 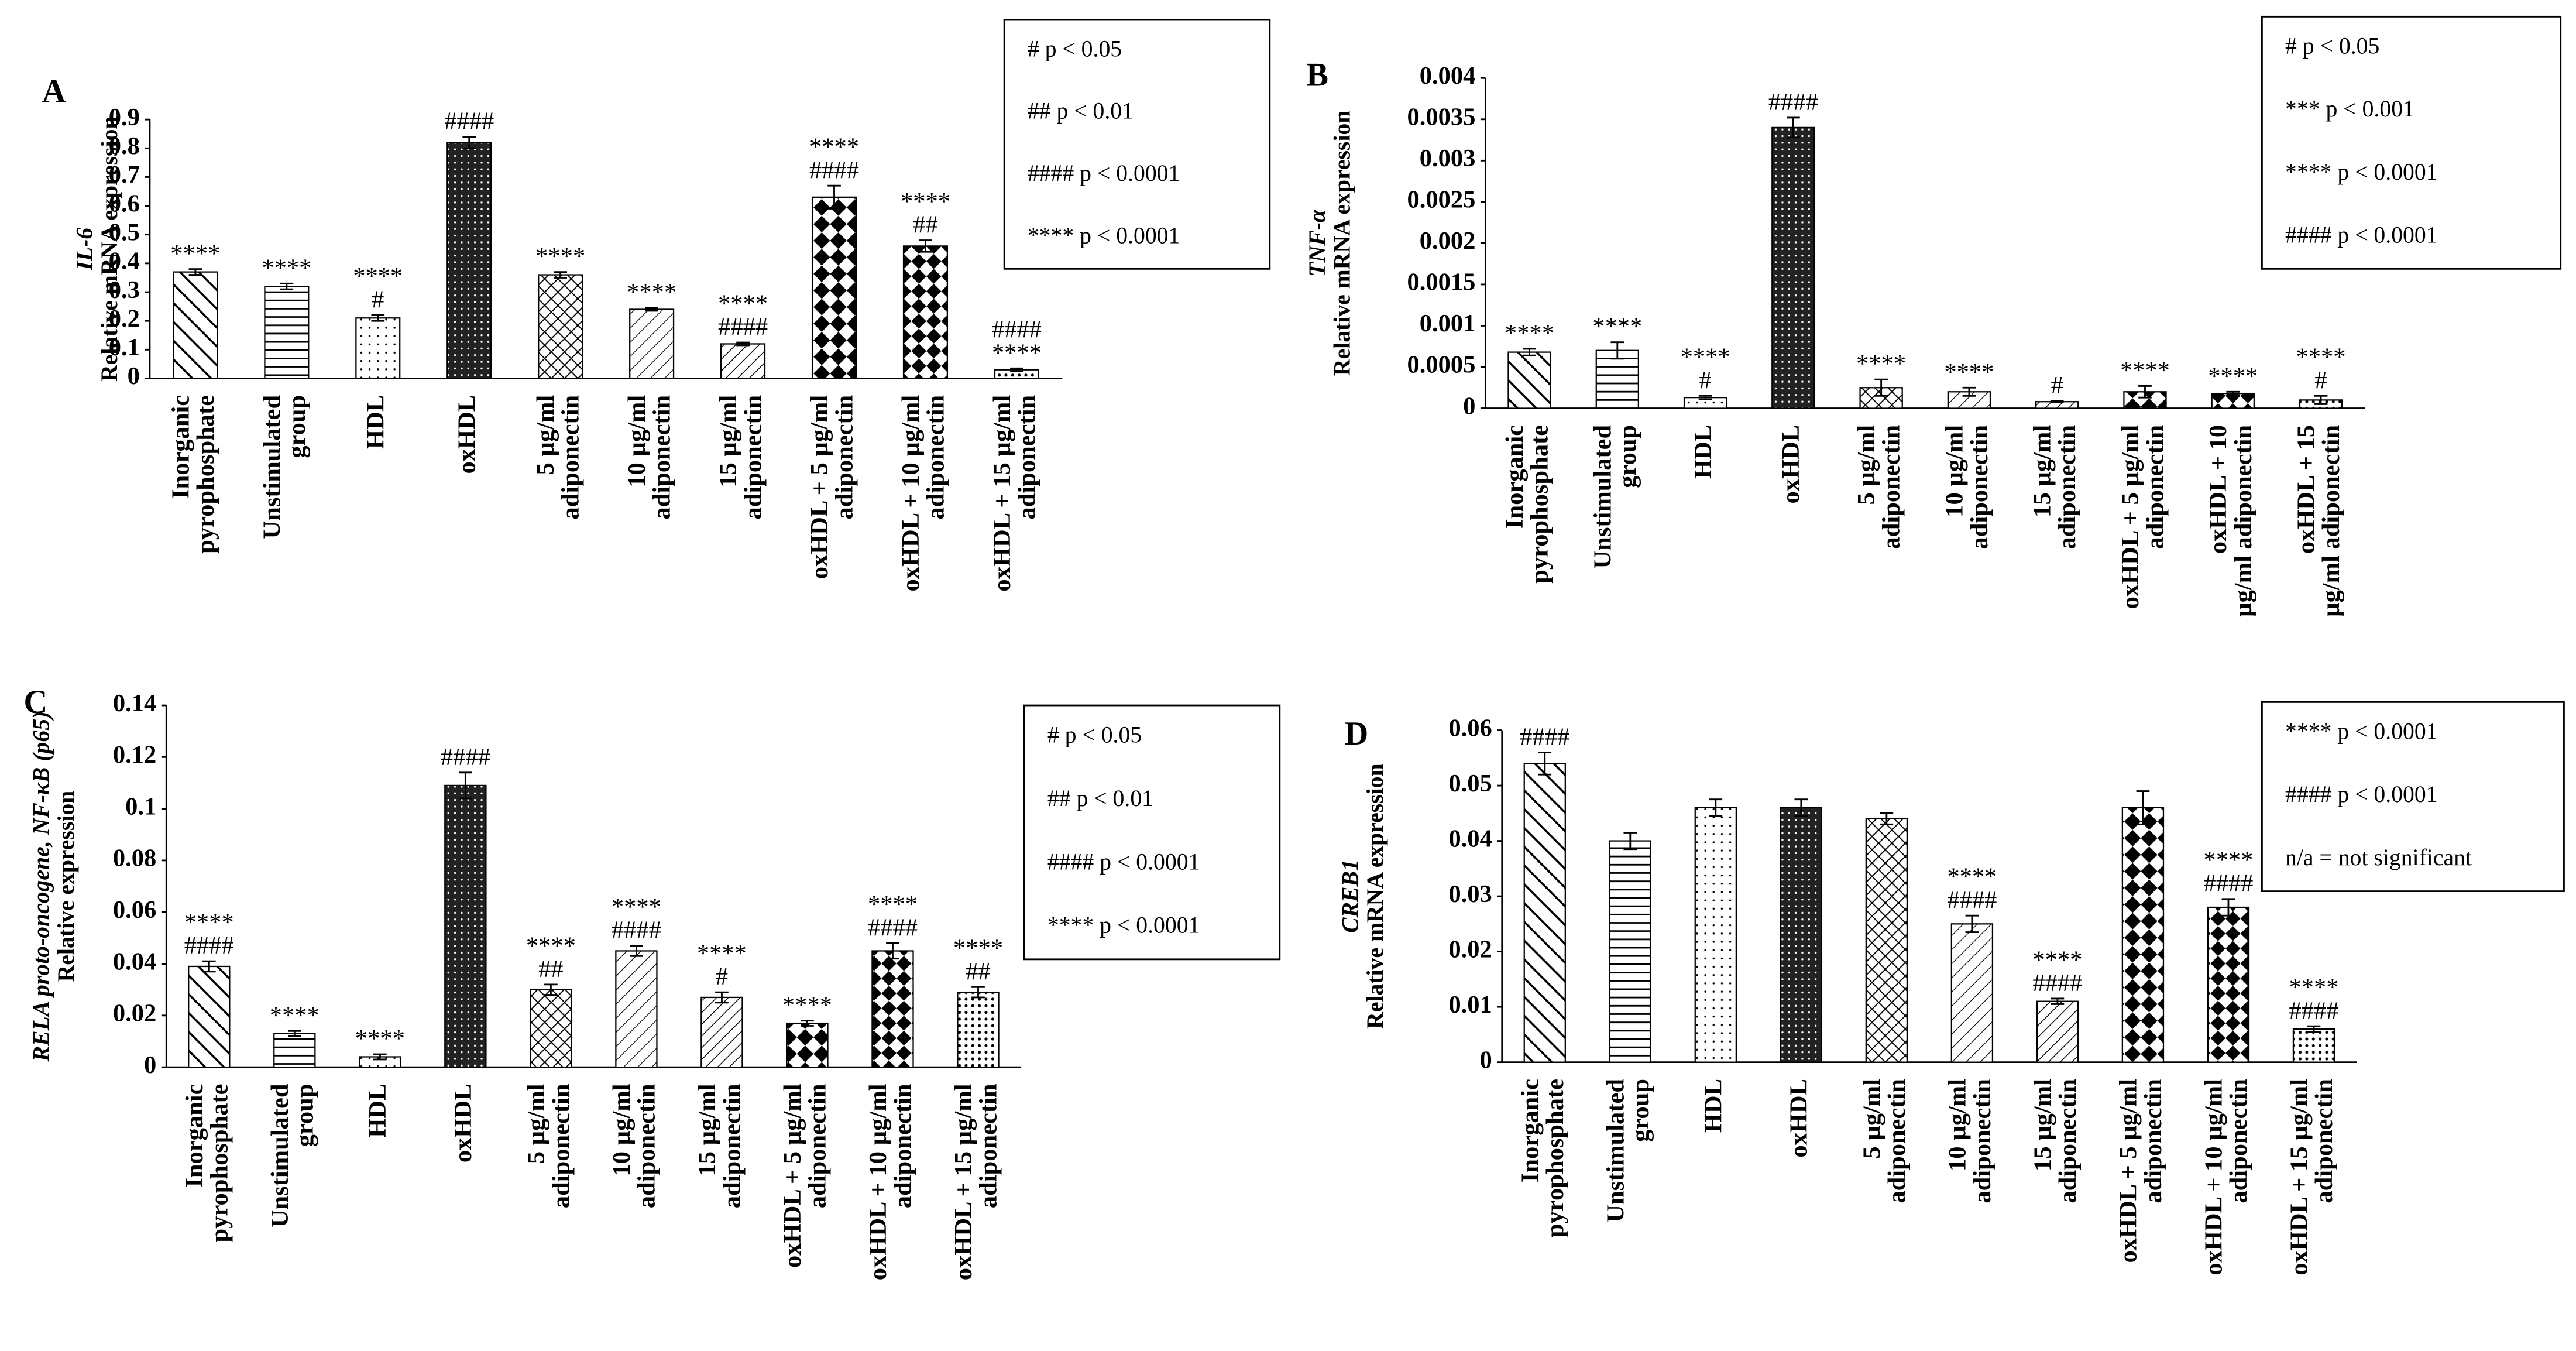 What do you see at coordinates (84, 249) in the screenshot?
I see `y-axis-label: IL-6` at bounding box center [84, 249].